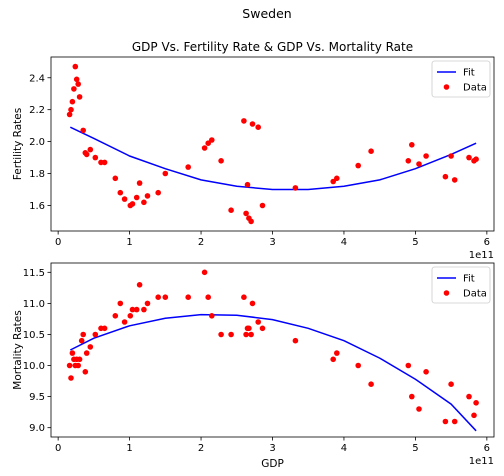  What do you see at coordinates (34, 273) in the screenshot?
I see `y-tick-label: 11.5` at bounding box center [34, 273].